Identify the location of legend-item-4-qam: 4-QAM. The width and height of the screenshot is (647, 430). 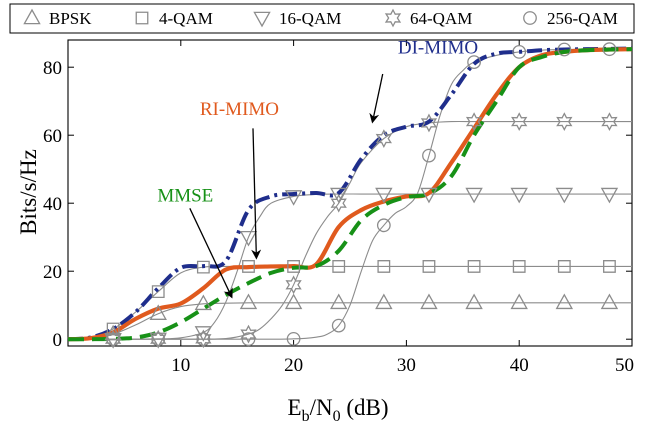
(174, 18).